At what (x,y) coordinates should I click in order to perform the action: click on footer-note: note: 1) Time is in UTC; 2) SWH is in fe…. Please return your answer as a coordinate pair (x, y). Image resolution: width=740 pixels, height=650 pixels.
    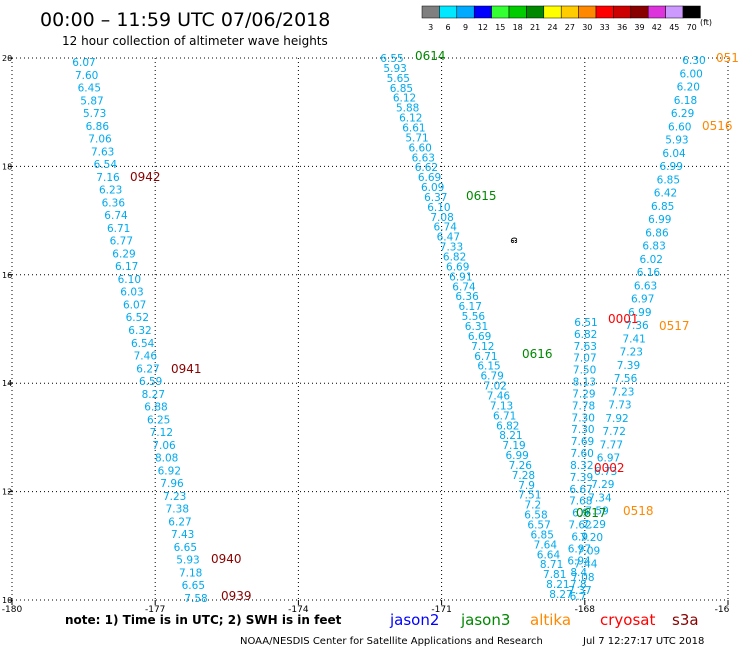
    Looking at the image, I should click on (203, 620).